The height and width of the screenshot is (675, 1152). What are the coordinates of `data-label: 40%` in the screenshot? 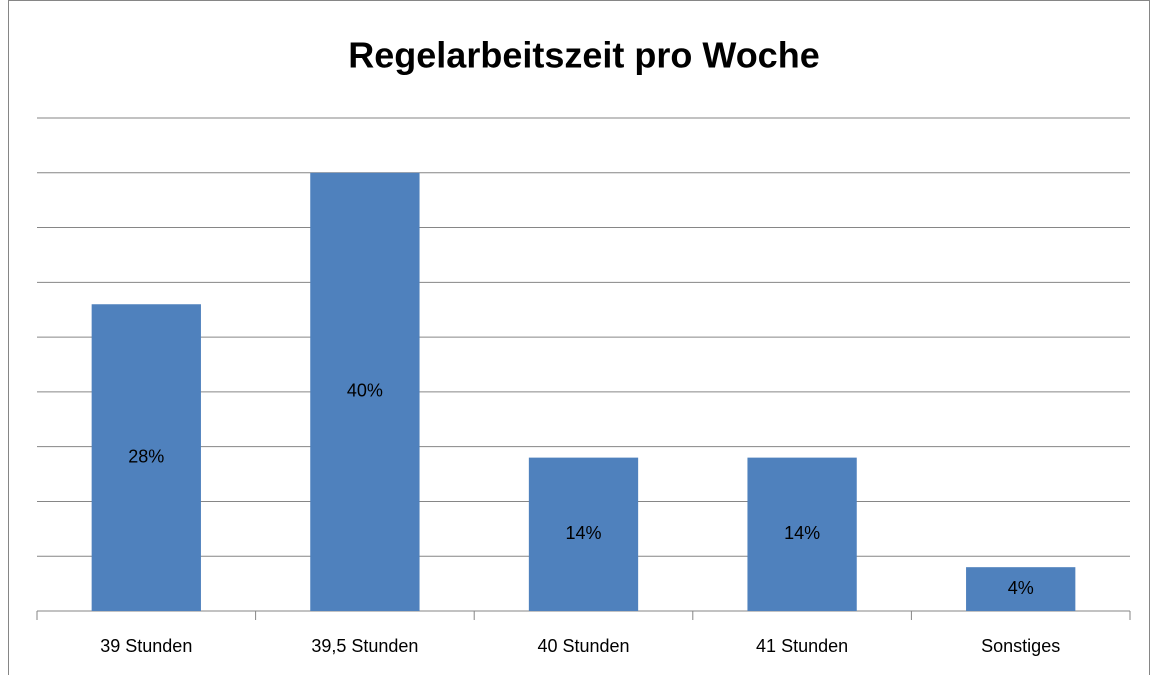 It's located at (365, 391).